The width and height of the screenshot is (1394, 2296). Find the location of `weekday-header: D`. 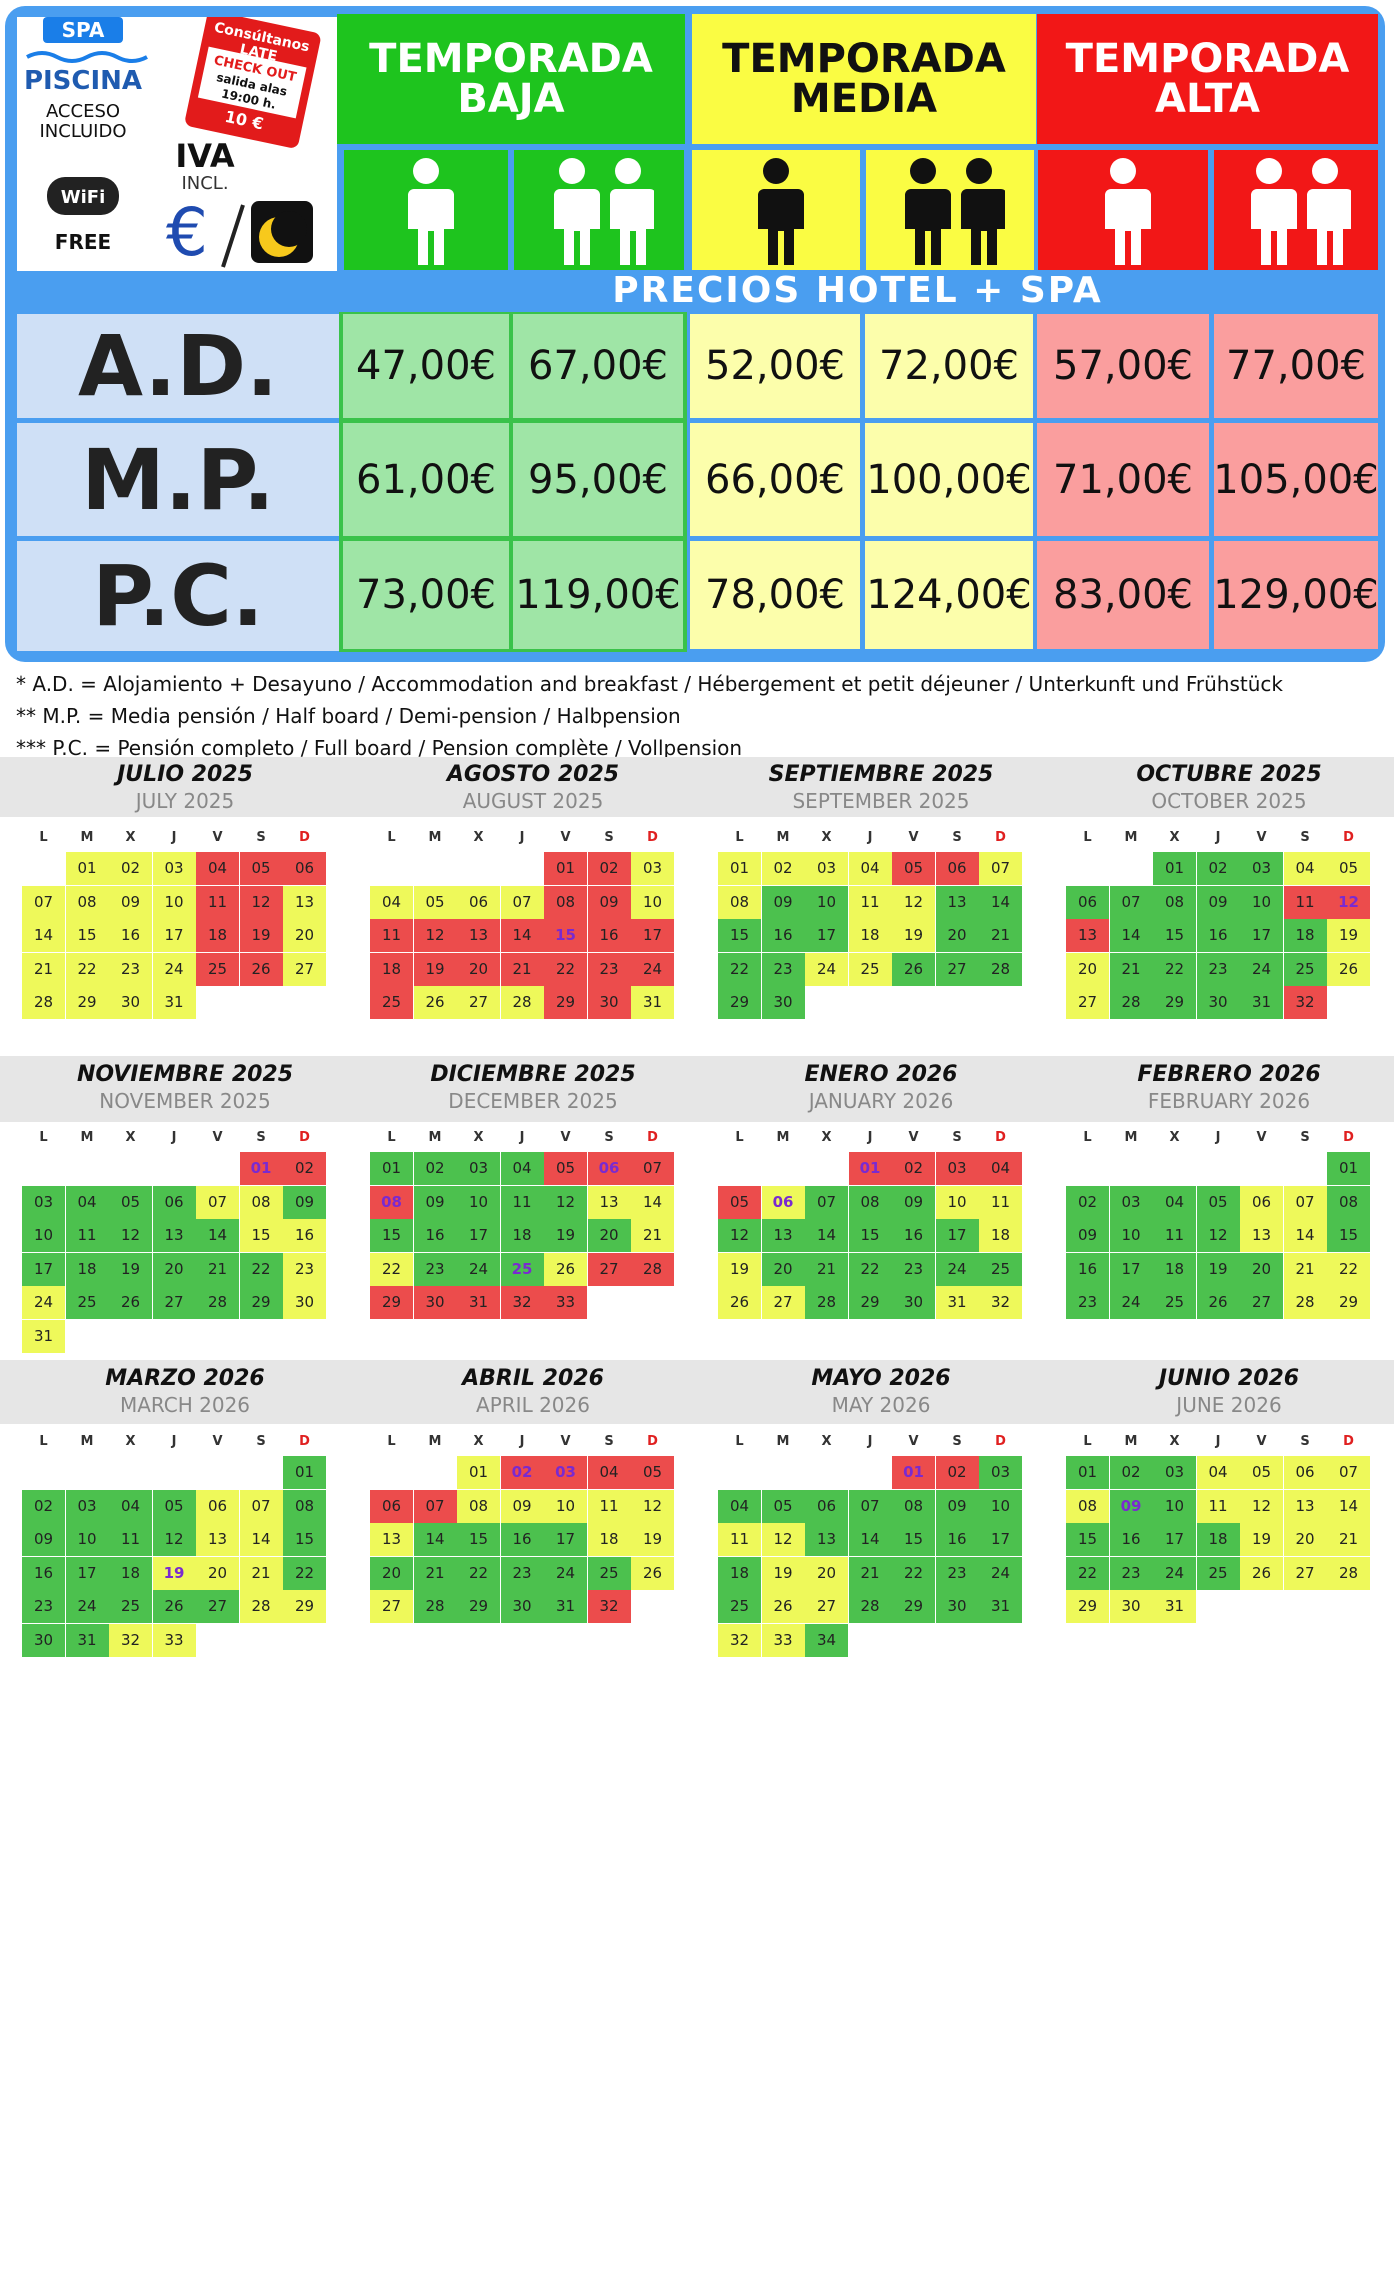

weekday-header: D is located at coordinates (1000, 837).